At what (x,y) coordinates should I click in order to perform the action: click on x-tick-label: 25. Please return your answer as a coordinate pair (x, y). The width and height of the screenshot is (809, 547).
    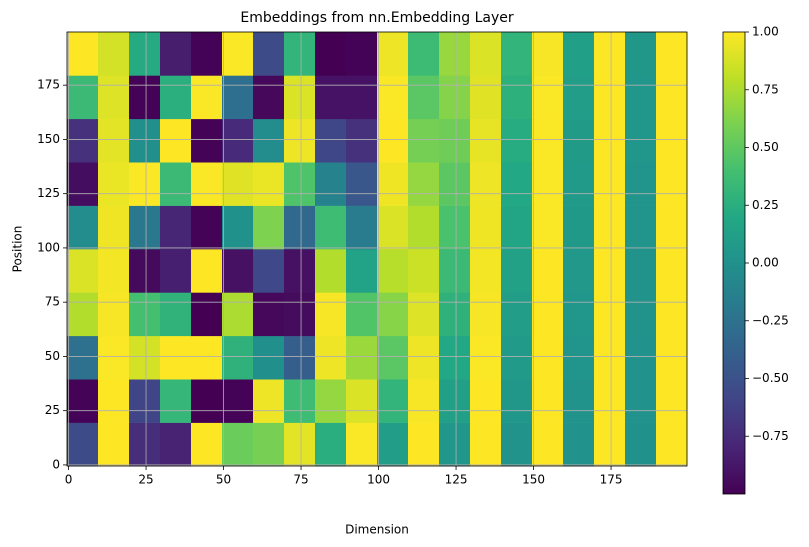
    Looking at the image, I should click on (145, 480).